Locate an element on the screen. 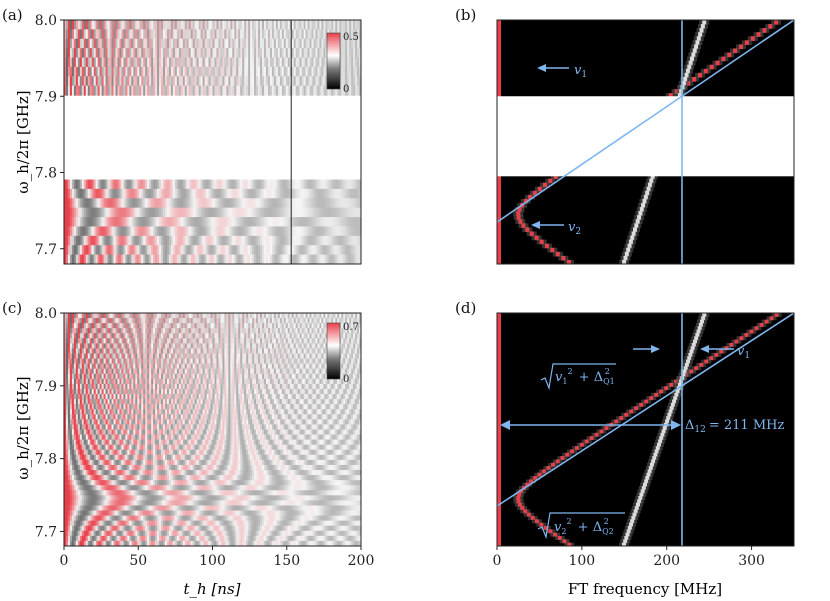  panel-b-frame is located at coordinates (645, 142).